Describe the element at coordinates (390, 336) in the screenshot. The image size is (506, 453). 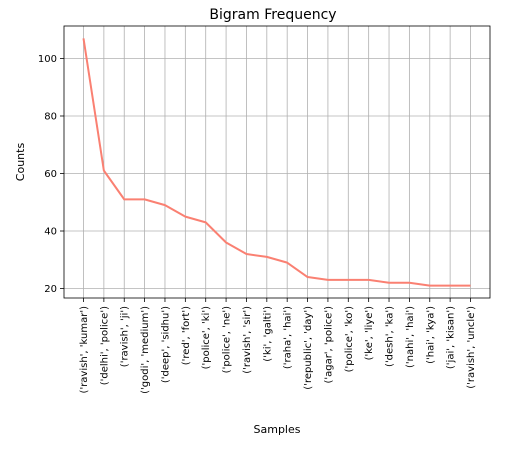
I see `x-tick-label: ('desh', 'ka')` at that location.